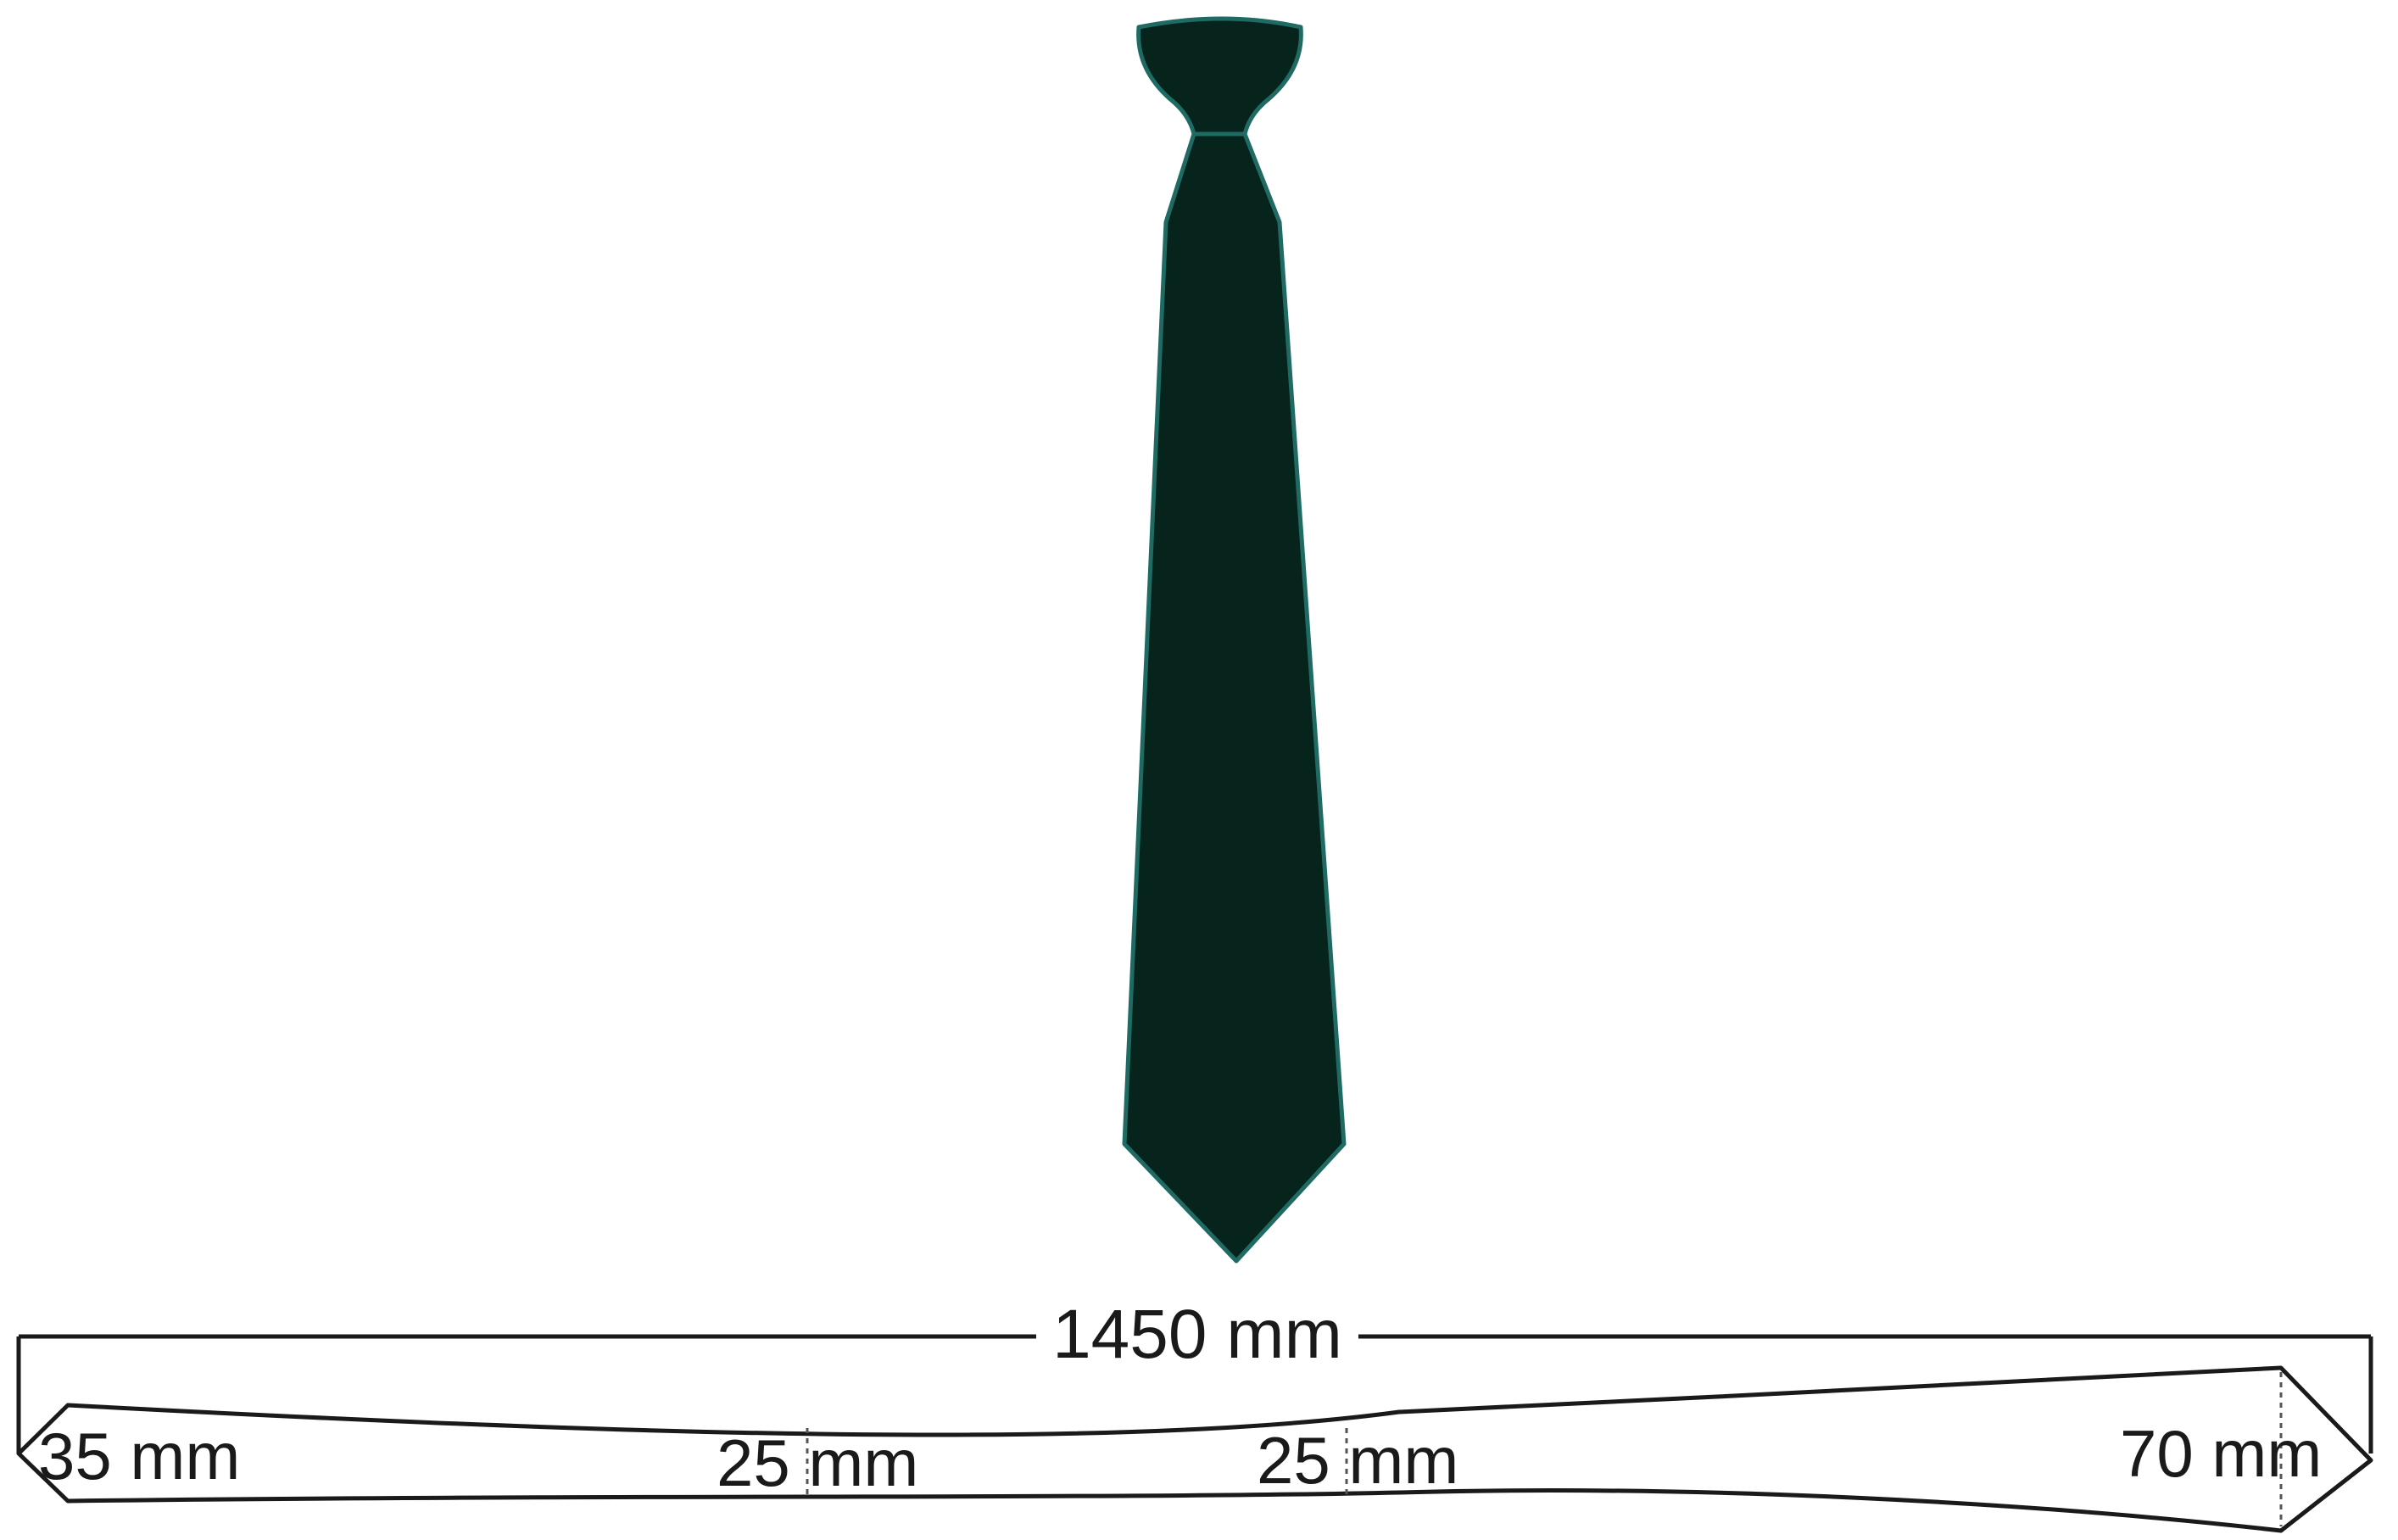 This screenshot has width=2398, height=1540. I want to click on width-label-center-left: 25 mm, so click(817, 1463).